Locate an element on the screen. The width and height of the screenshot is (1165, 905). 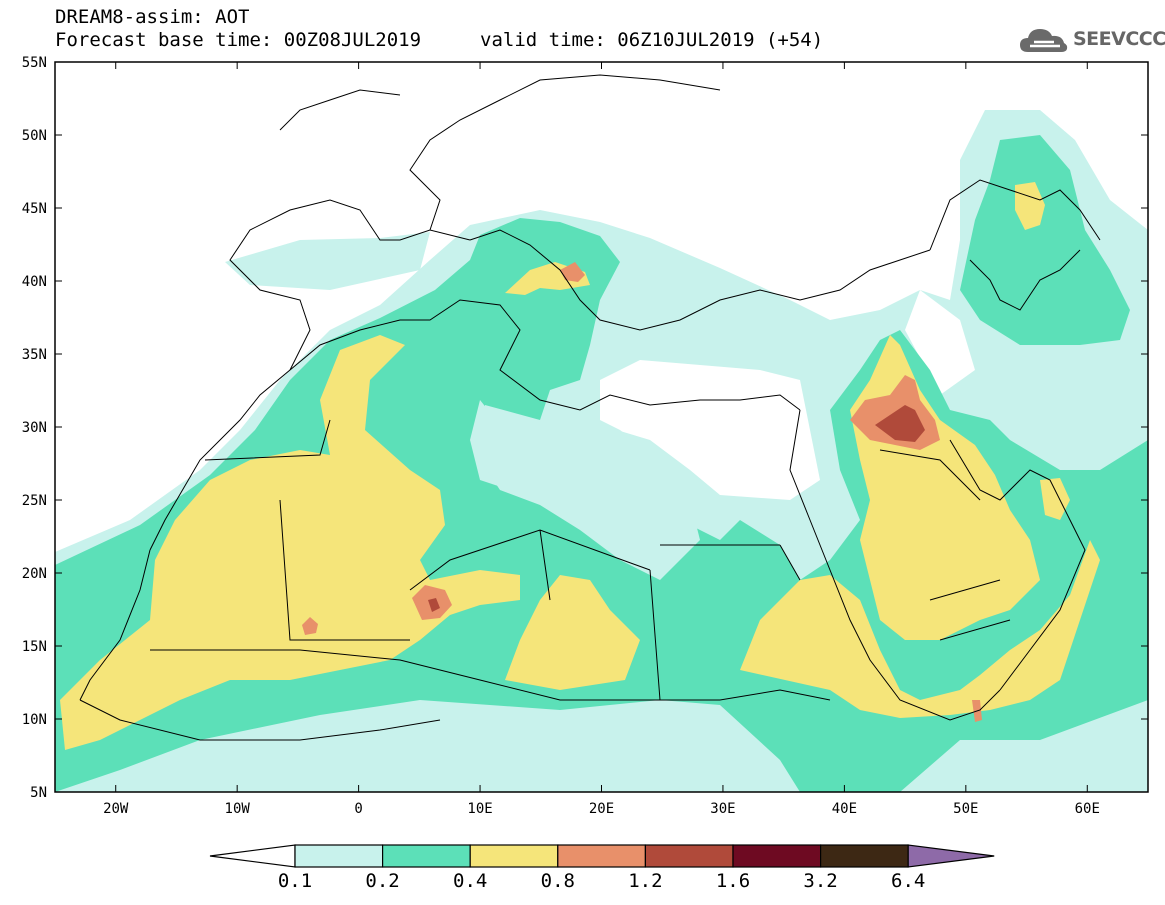
lon-label: 30E is located at coordinates (722, 809).